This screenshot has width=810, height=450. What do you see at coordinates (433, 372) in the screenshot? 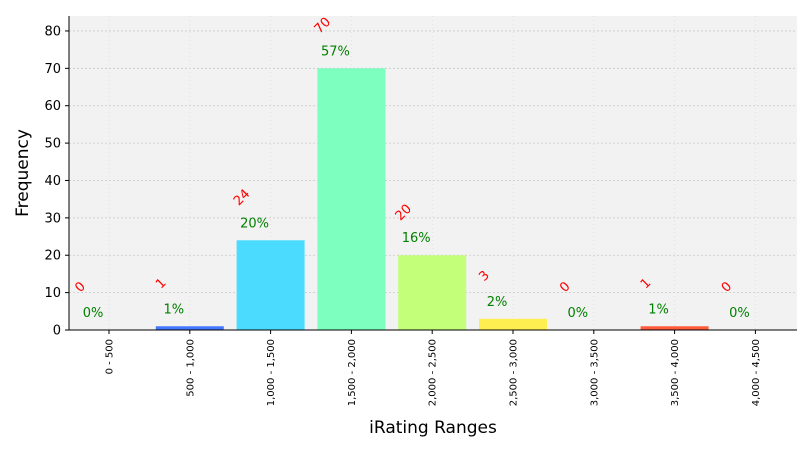
I see `x-tick-label: 2,000 - 2,500` at bounding box center [433, 372].